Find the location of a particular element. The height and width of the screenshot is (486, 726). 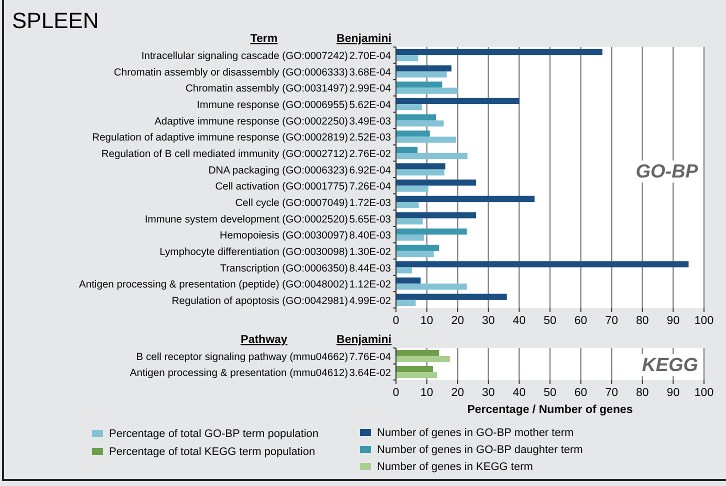

text: Pathway is located at coordinates (264, 340).